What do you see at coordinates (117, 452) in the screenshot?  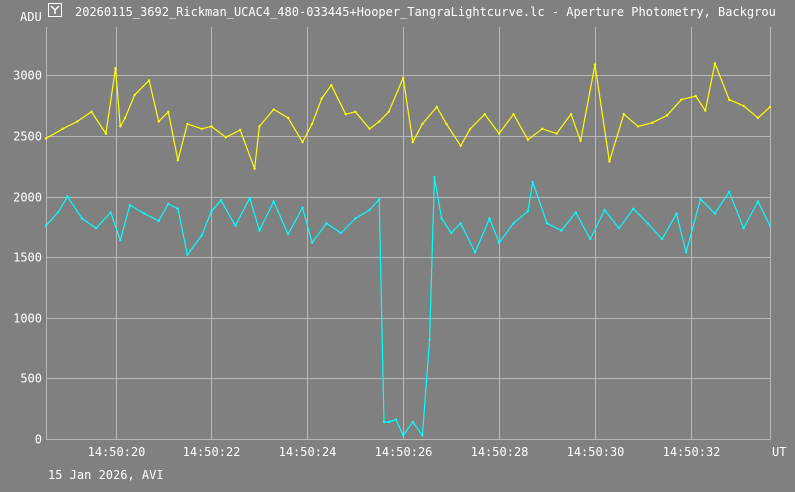 I see `x-tick-label: 14:50:20` at bounding box center [117, 452].